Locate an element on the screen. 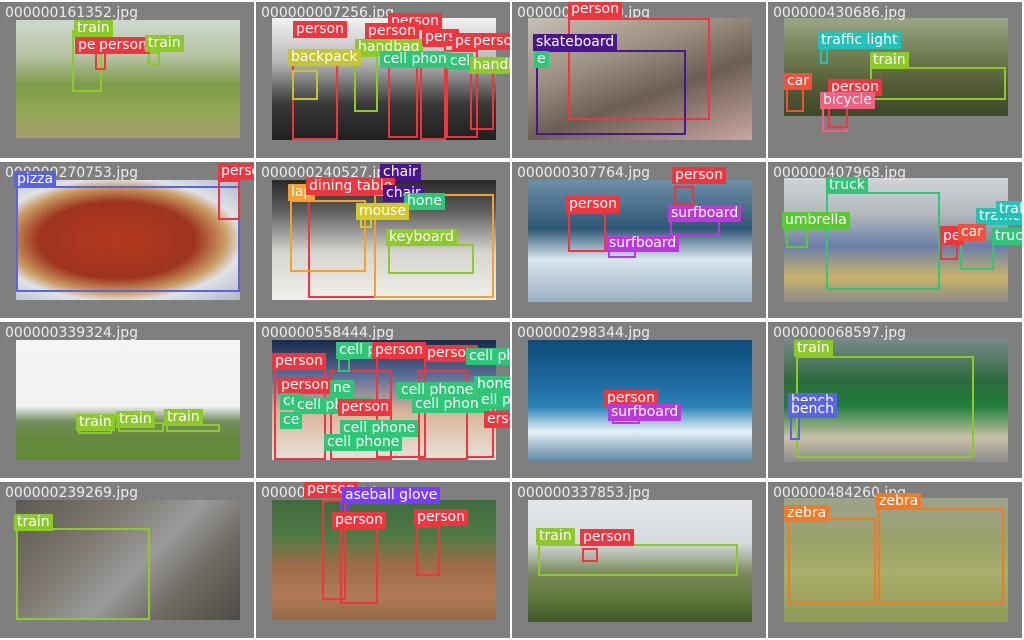 The image size is (1024, 640). image-filename: 000000430686.jpg is located at coordinates (839, 13).